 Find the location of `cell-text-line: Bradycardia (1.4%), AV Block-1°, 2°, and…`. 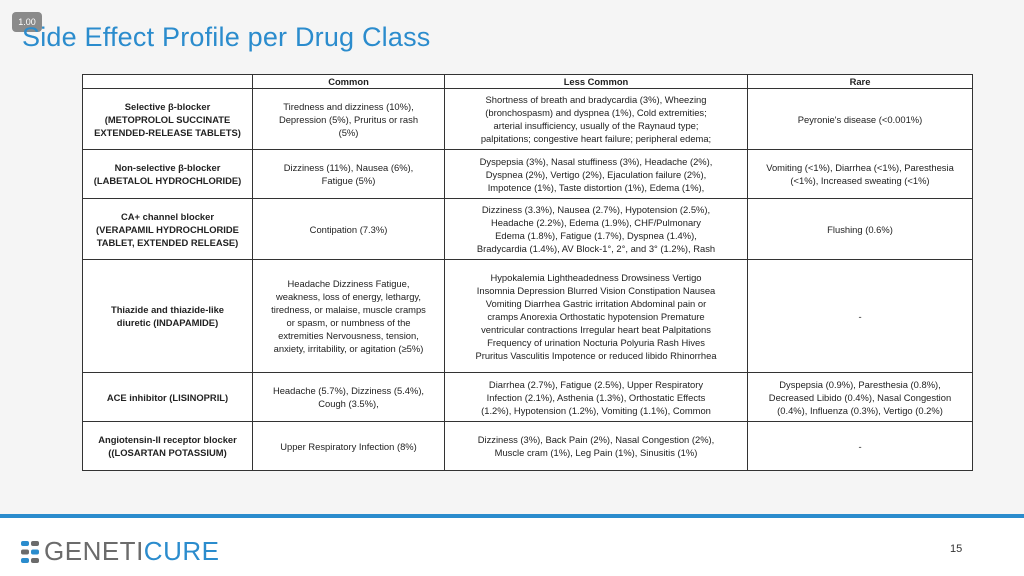

cell-text-line: Bradycardia (1.4%), AV Block-1°, 2°, and… is located at coordinates (596, 248).